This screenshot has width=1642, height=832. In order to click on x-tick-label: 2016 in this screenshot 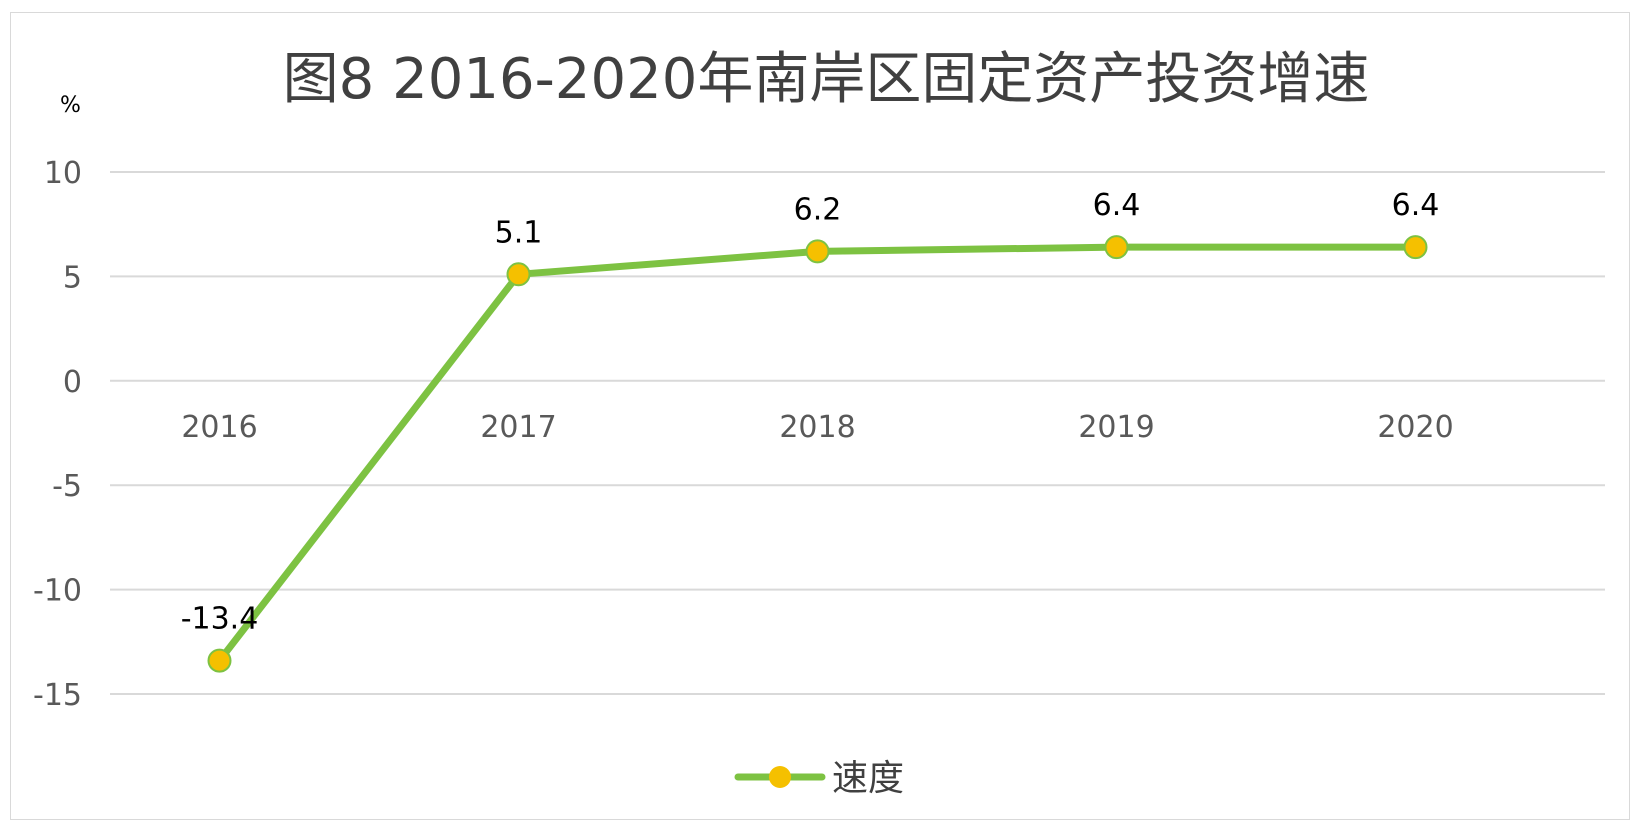, I will do `click(219, 427)`.